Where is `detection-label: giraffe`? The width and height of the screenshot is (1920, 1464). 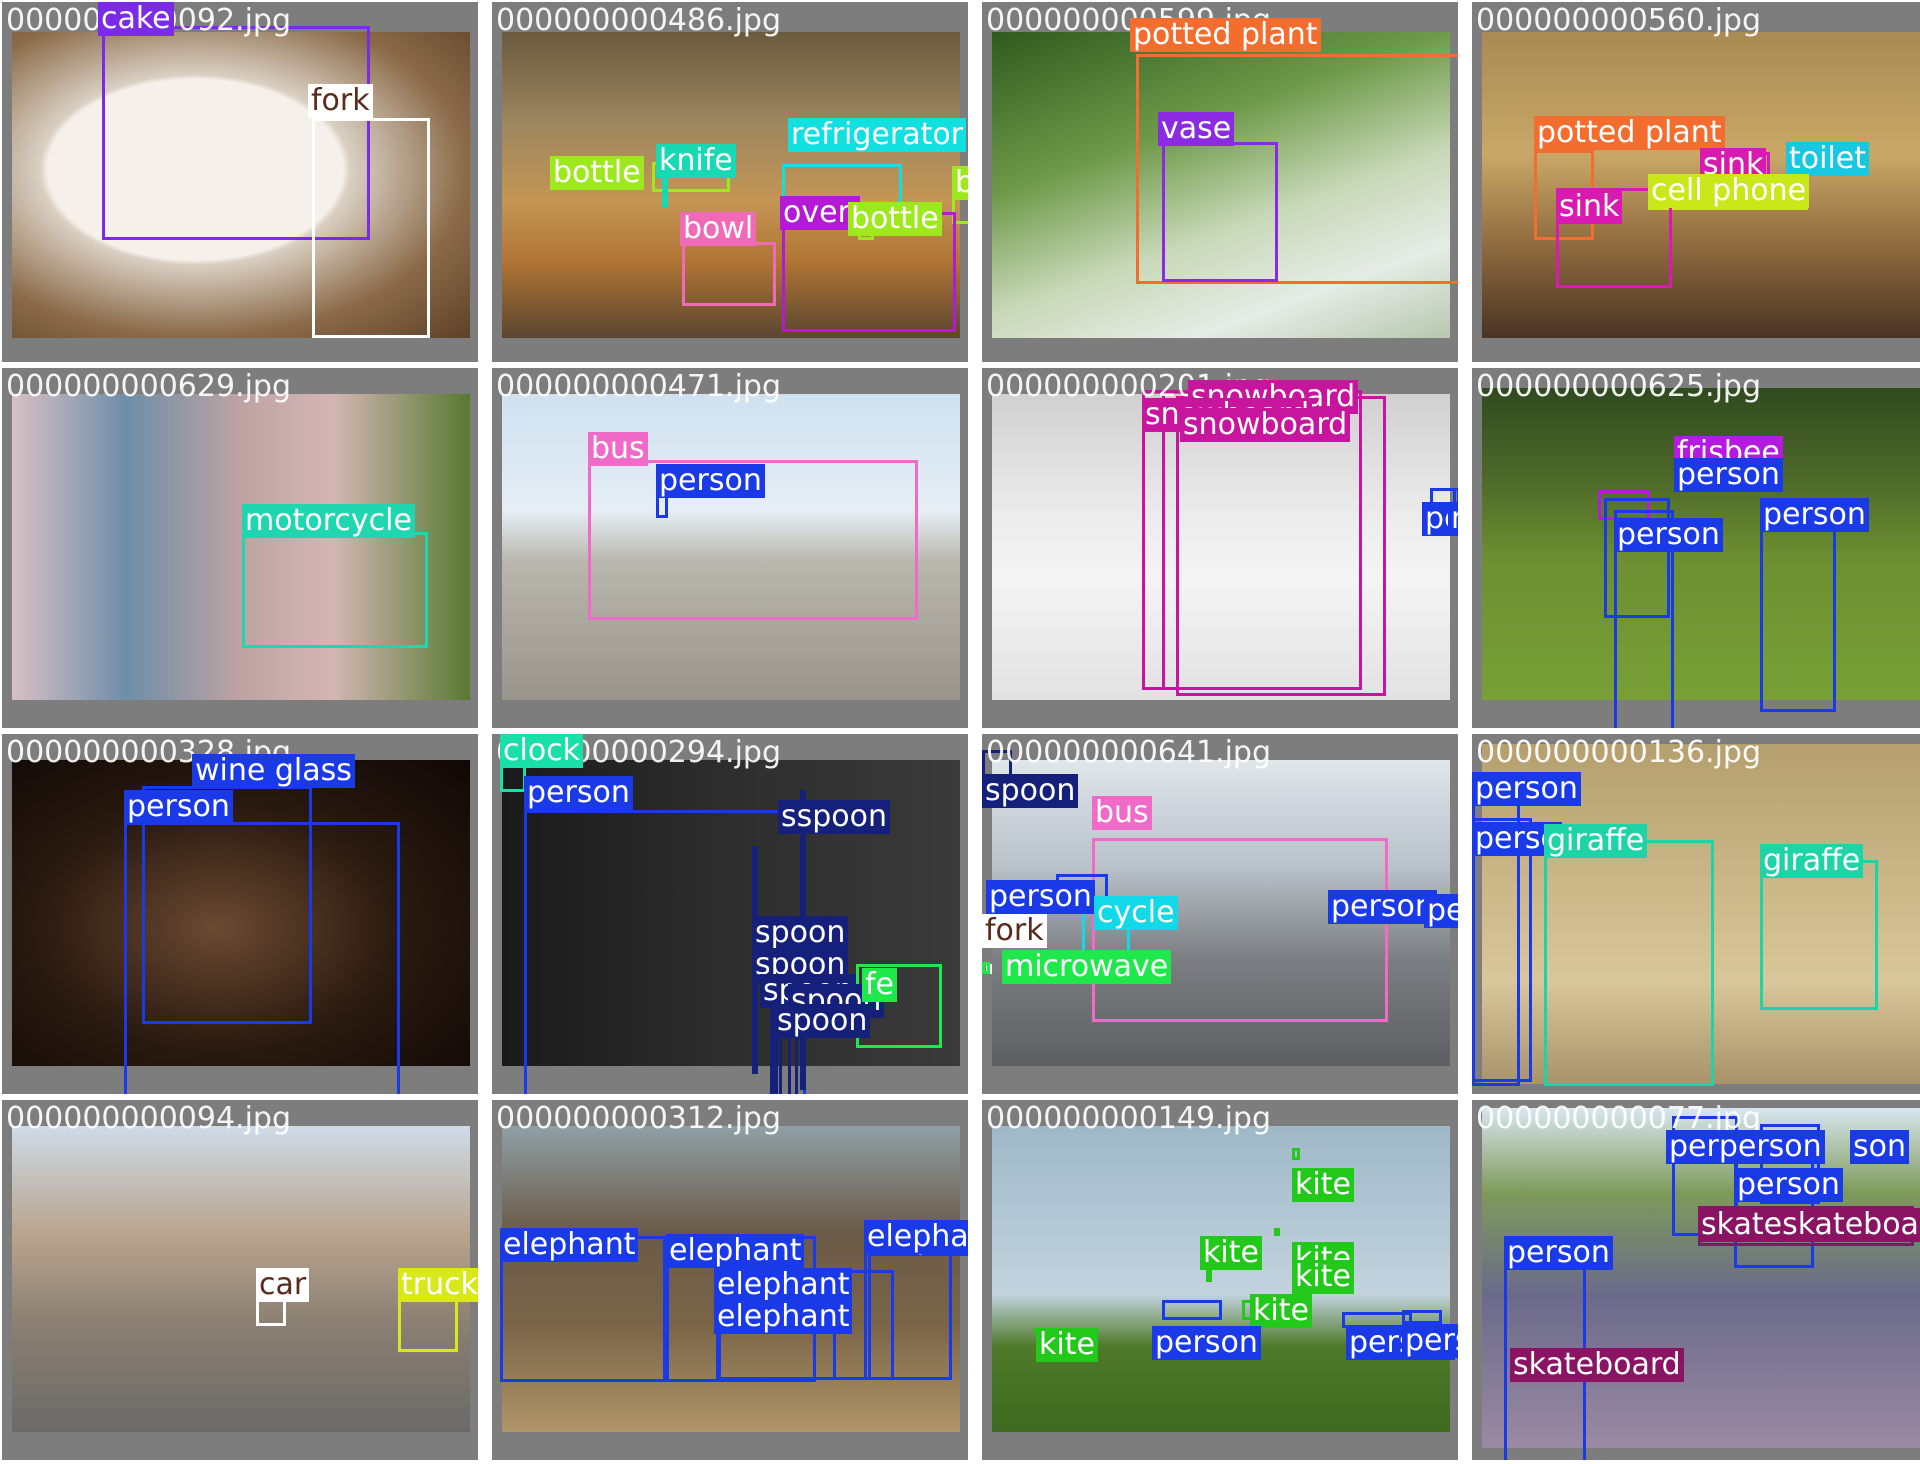 detection-label: giraffe is located at coordinates (1812, 861).